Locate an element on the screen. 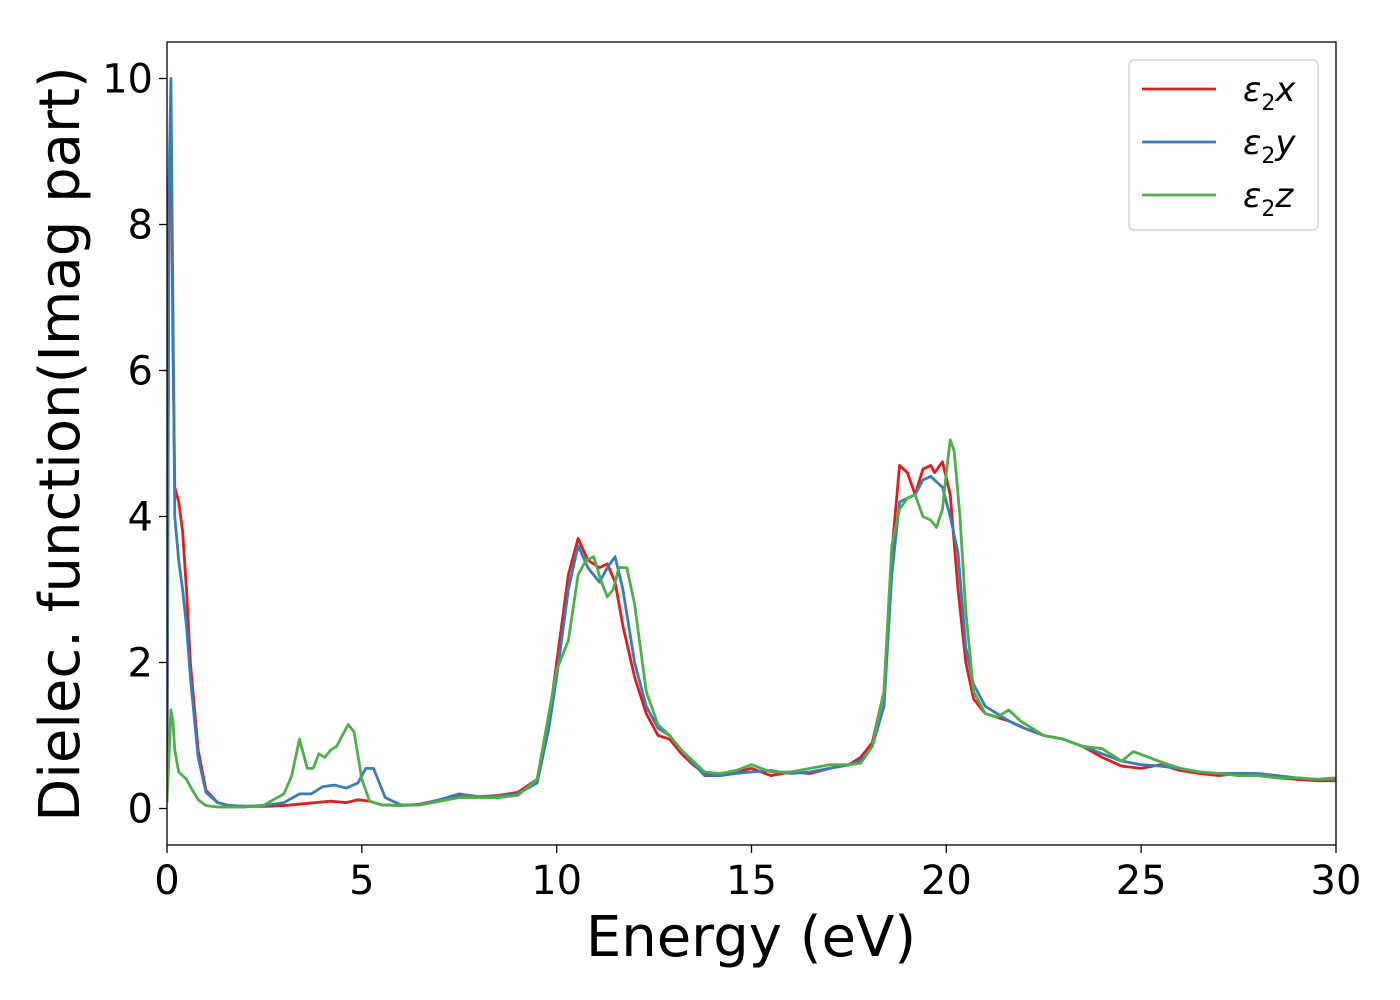  legend-label-y: ε2y is located at coordinates (1269, 146).